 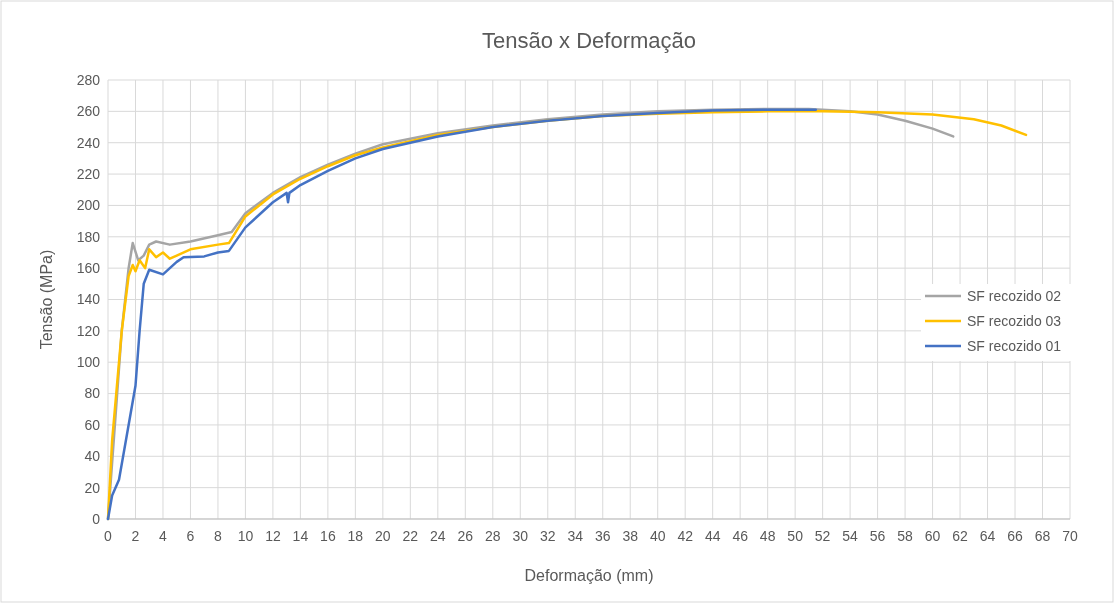 I want to click on y-tick-label: 60, so click(x=92, y=424).